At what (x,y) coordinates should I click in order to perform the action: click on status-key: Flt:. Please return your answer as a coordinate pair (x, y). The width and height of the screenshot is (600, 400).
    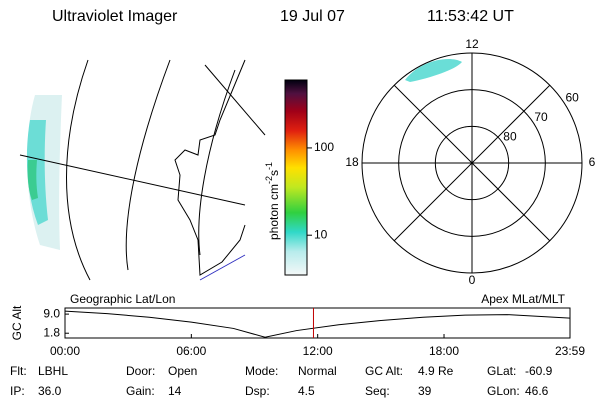
    Looking at the image, I should click on (18, 371).